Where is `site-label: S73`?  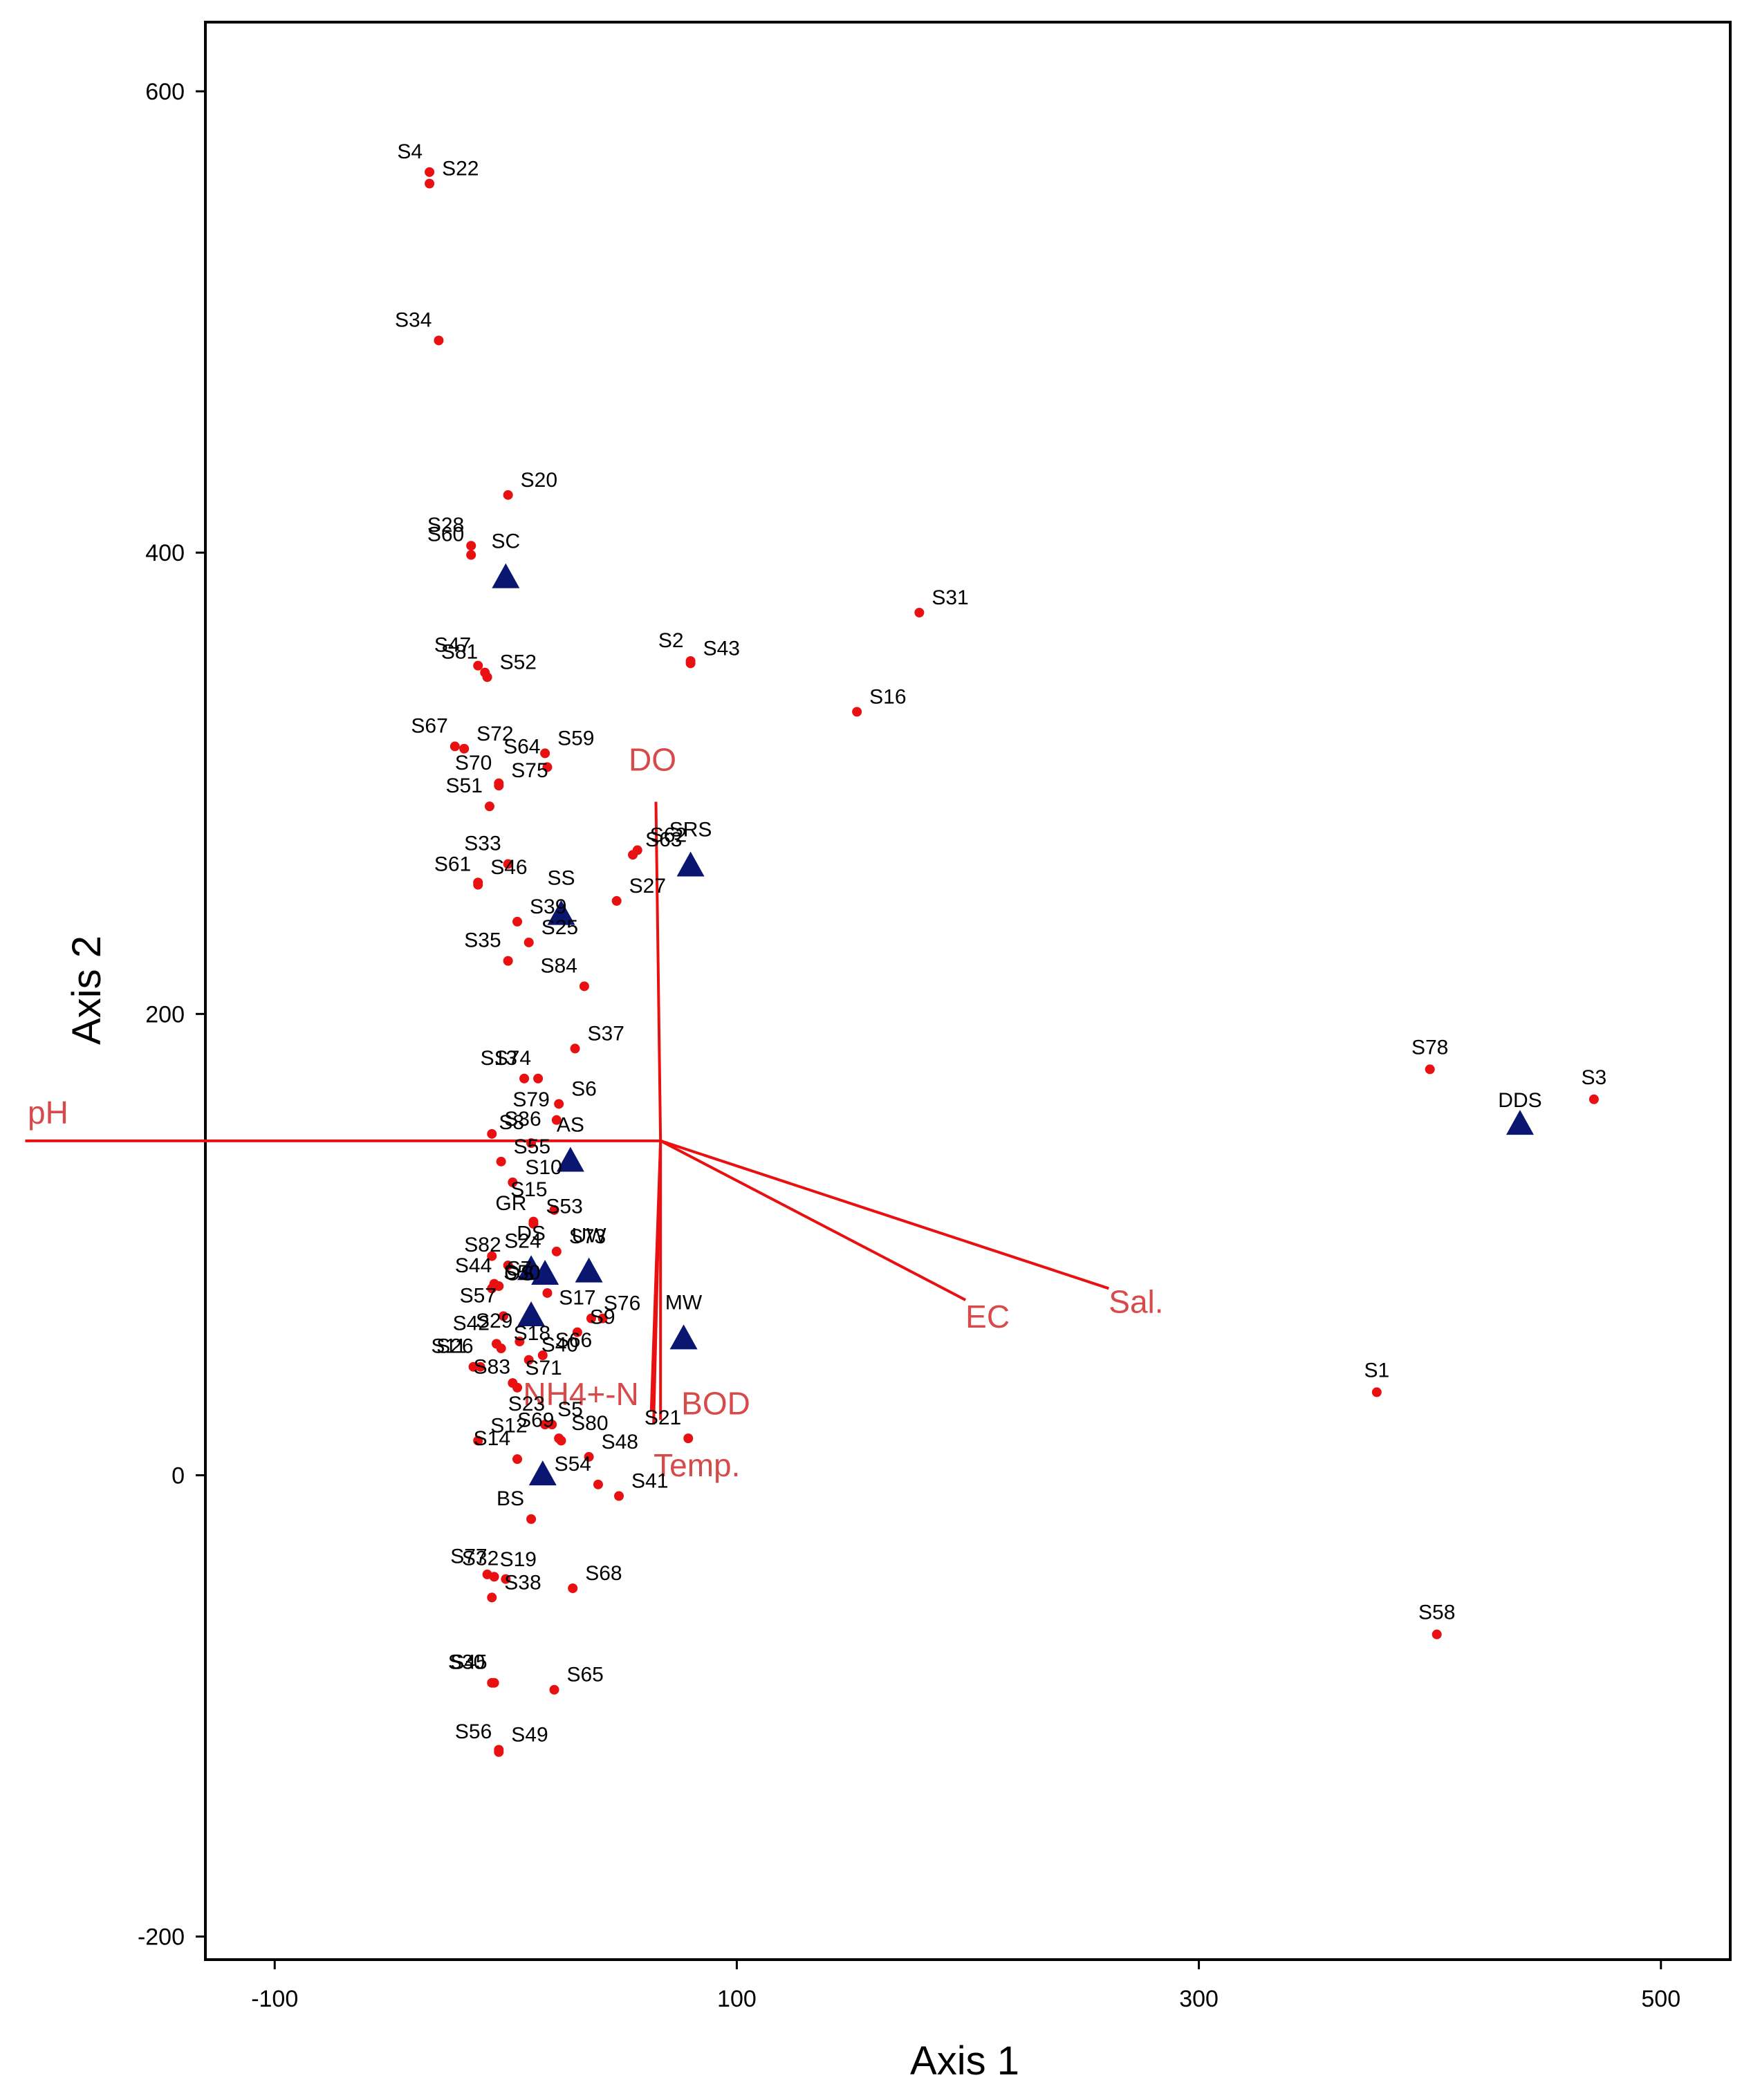 site-label: S73 is located at coordinates (587, 1236).